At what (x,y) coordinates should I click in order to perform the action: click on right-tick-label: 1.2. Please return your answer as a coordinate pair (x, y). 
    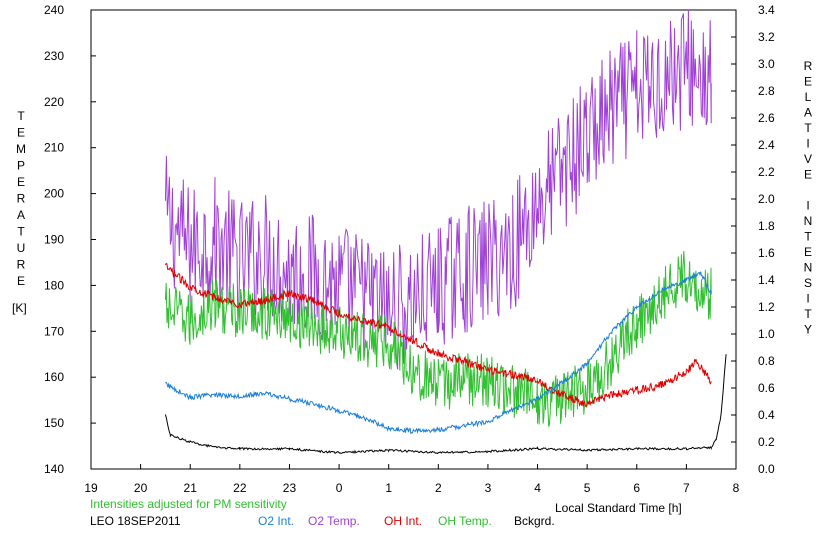
    Looking at the image, I should click on (766, 307).